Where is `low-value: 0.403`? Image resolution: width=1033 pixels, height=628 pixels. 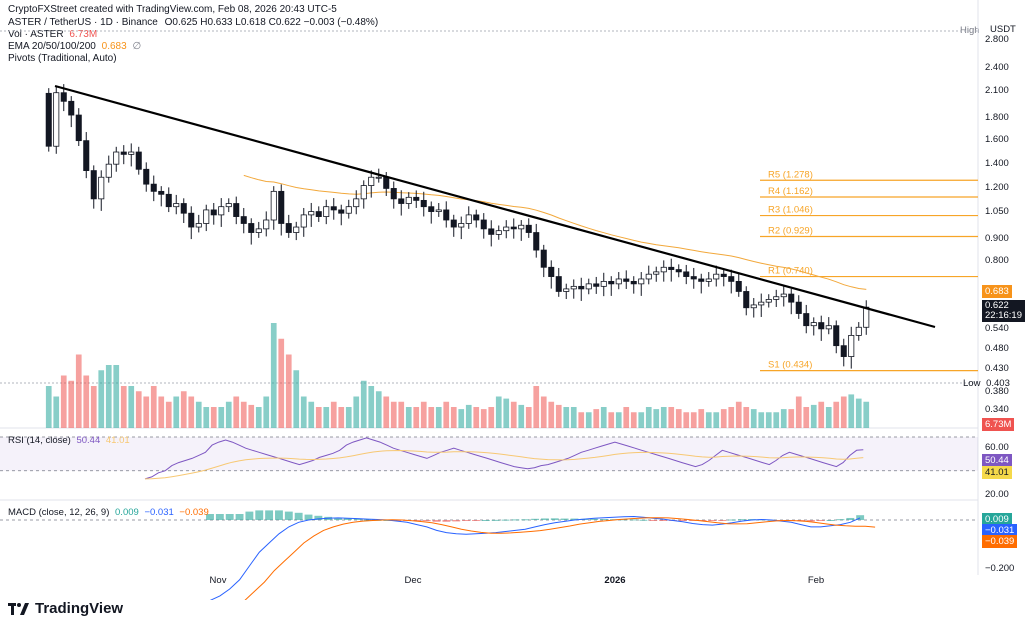 low-value: 0.403 is located at coordinates (998, 383).